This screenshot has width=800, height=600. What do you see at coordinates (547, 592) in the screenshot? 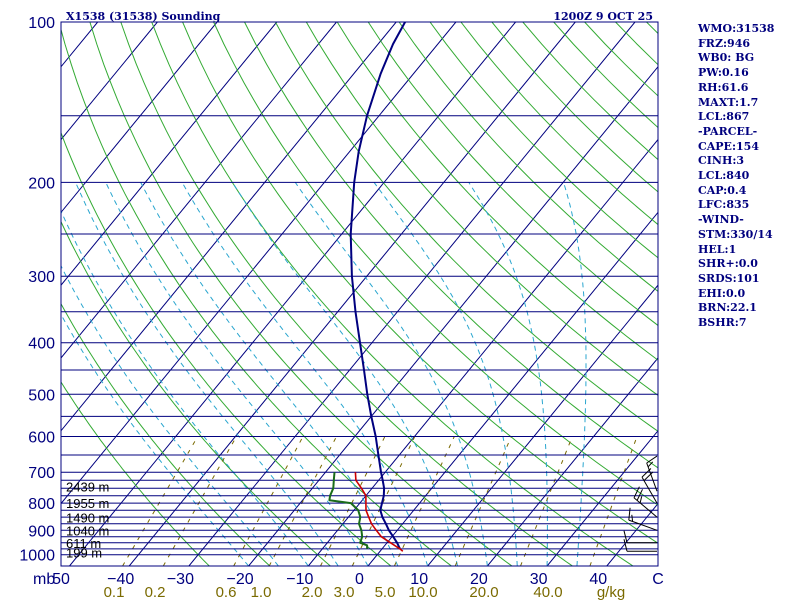
I see `mixing-ratio-tick-label: 40.0` at bounding box center [547, 592].